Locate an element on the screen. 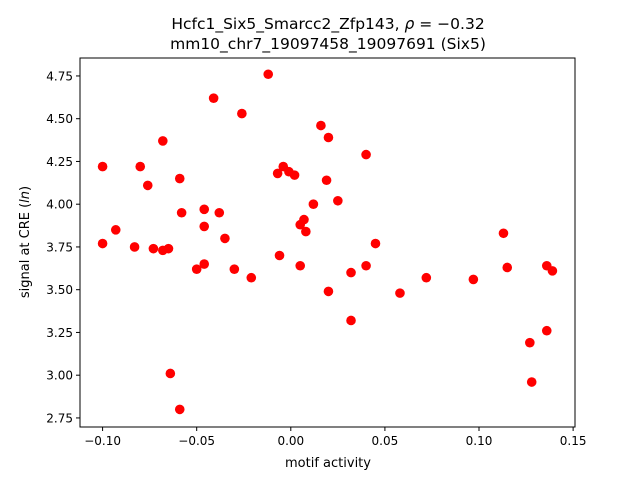 Image resolution: width=640 pixels, height=484 pixels. x-axis-label: motif activity is located at coordinates (328, 463).